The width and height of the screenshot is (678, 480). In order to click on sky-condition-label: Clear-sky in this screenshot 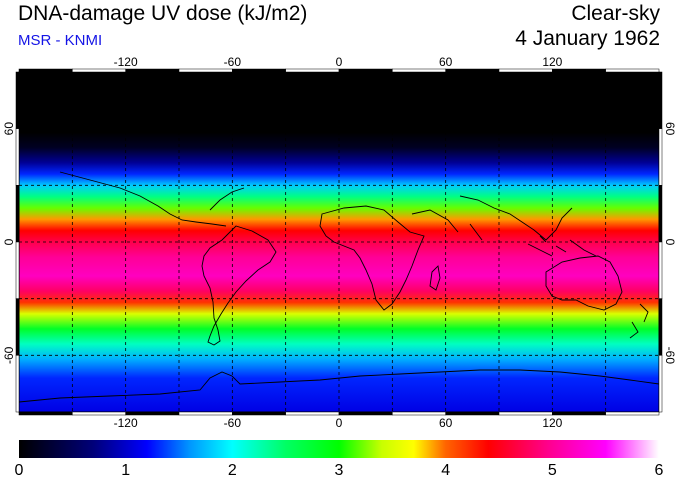, I will do `click(615, 13)`.